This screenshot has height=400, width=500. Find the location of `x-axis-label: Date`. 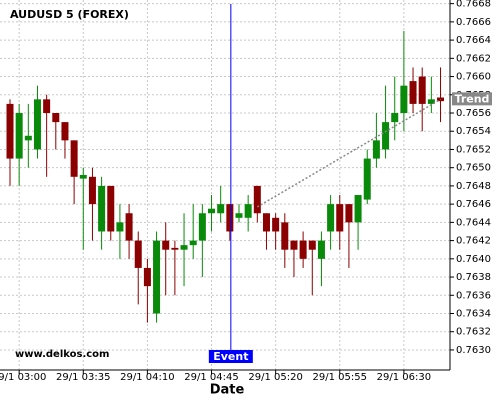

x-axis-label: Date is located at coordinates (227, 390).